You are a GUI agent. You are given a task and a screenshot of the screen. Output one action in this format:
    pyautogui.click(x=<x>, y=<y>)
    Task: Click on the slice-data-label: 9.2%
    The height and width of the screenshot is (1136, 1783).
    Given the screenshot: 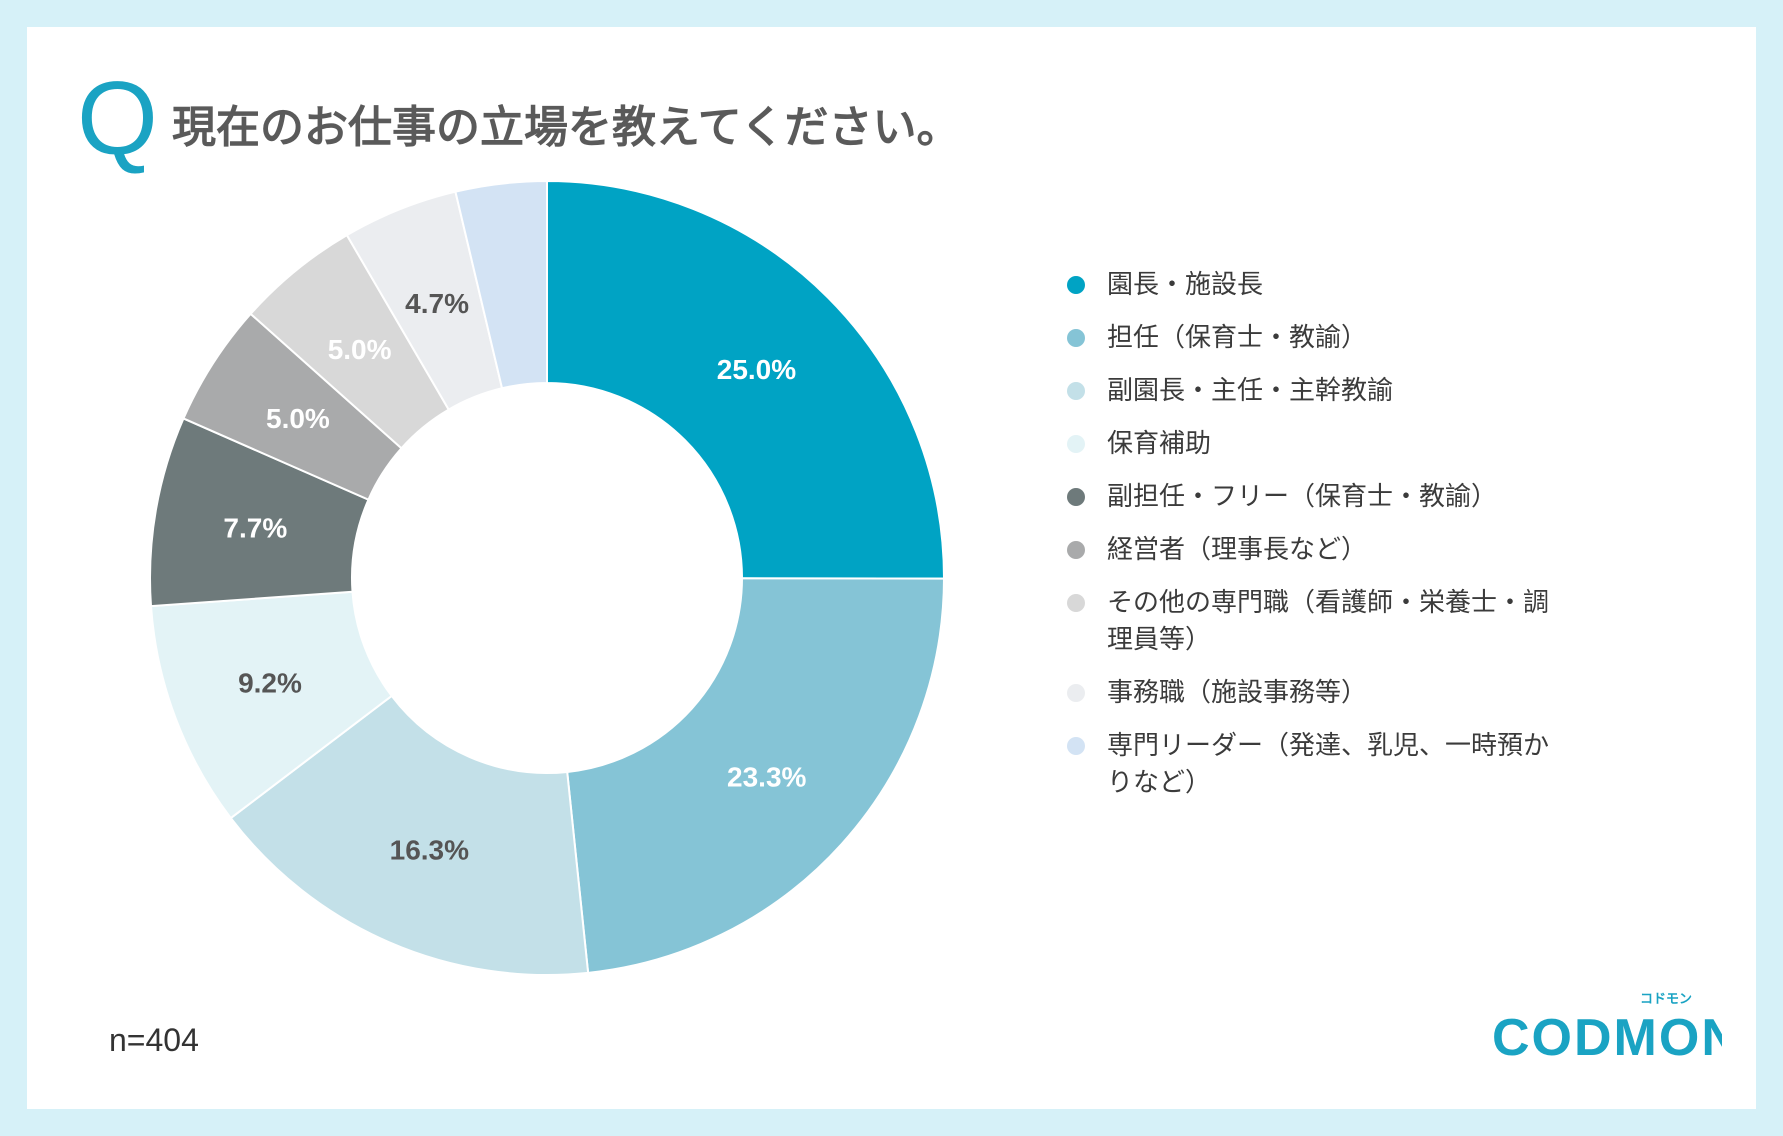 What is the action you would take?
    pyautogui.click(x=270, y=682)
    